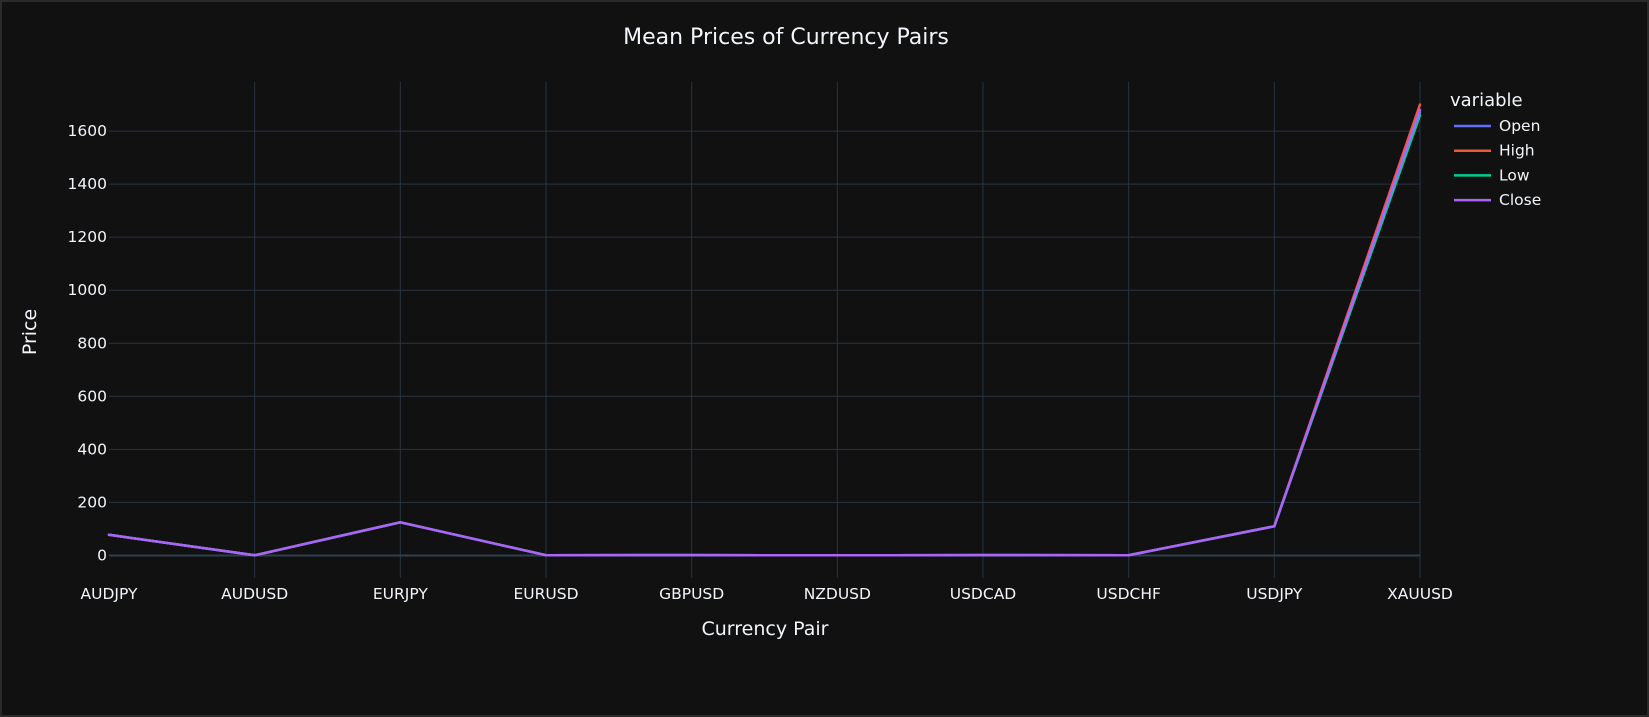 The width and height of the screenshot is (1649, 717). Describe the element at coordinates (87, 290) in the screenshot. I see `y-tick-label: 1000` at that location.